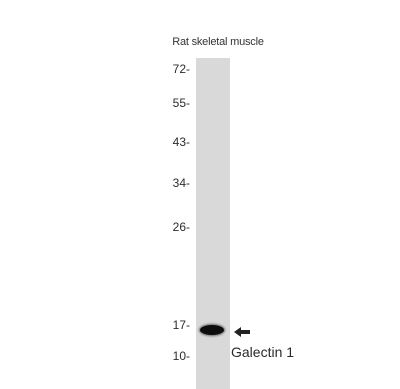 The height and width of the screenshot is (389, 400). I want to click on marker-17: 17-, so click(181, 325).